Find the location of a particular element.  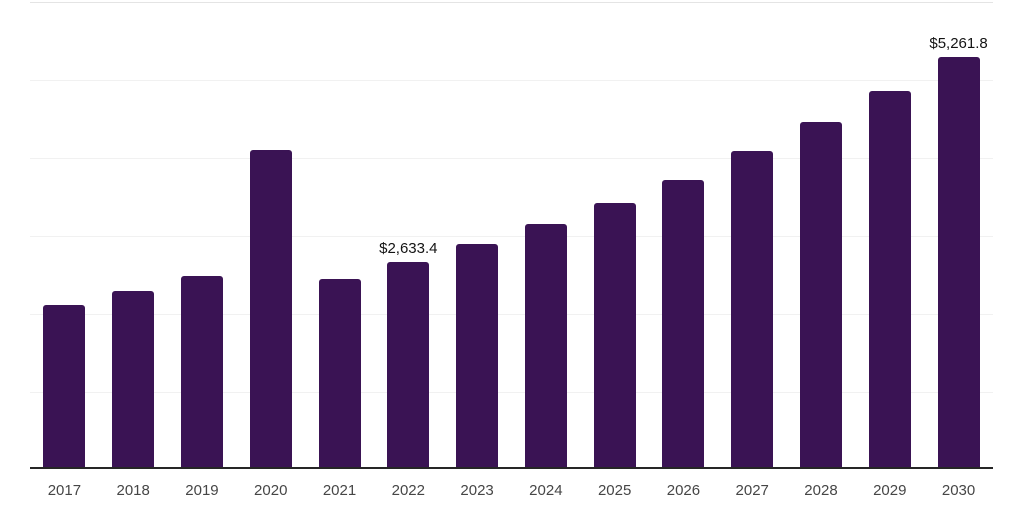

bar-2024 is located at coordinates (545, 345).